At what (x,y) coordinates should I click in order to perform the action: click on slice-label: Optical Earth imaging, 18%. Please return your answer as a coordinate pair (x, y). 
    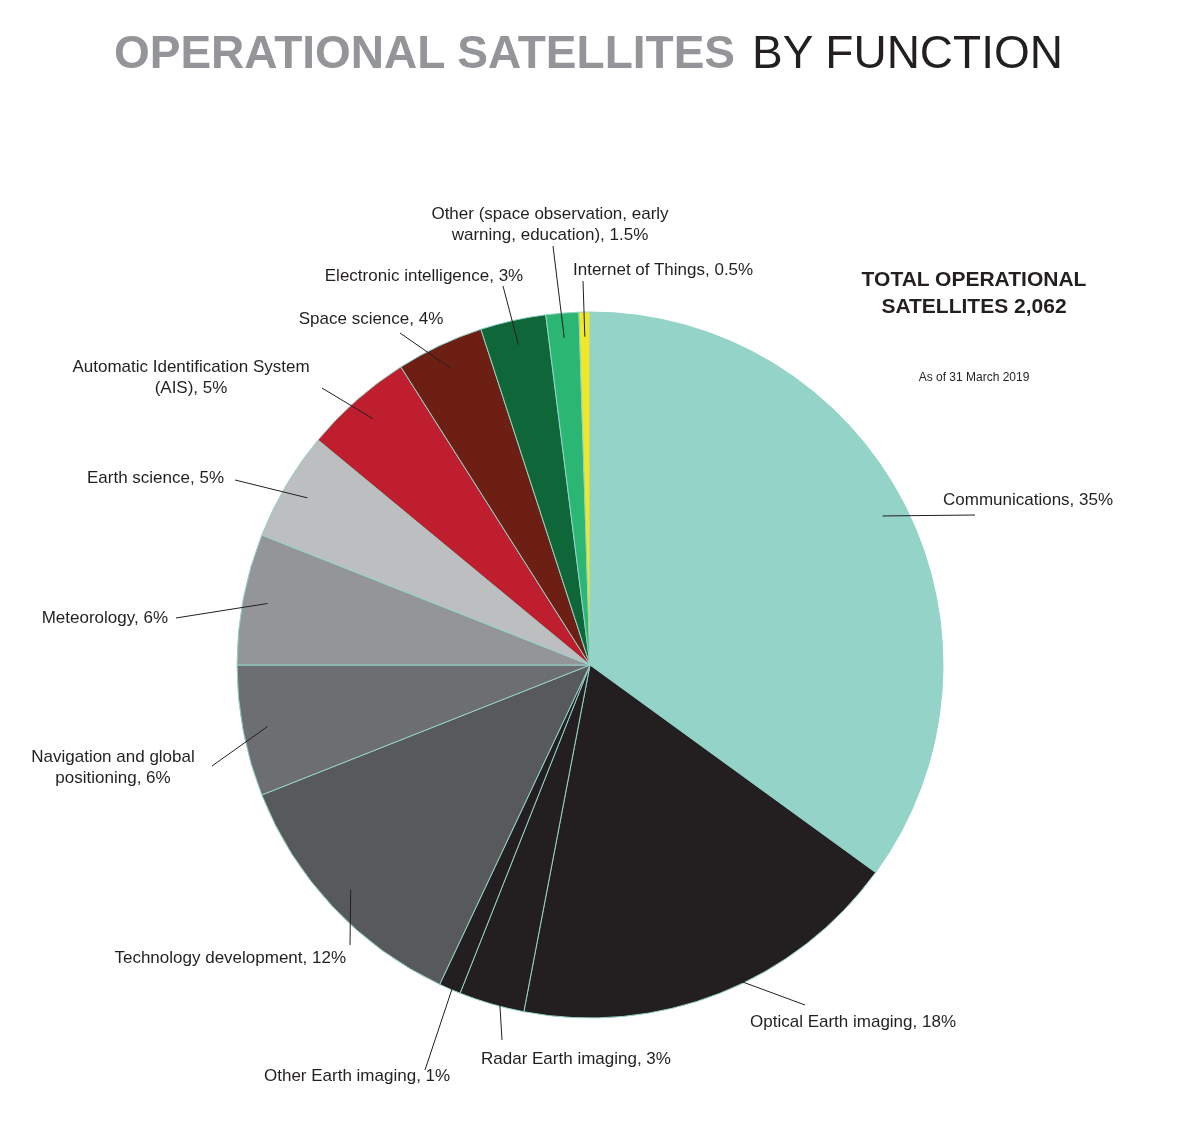
    Looking at the image, I should click on (853, 1021).